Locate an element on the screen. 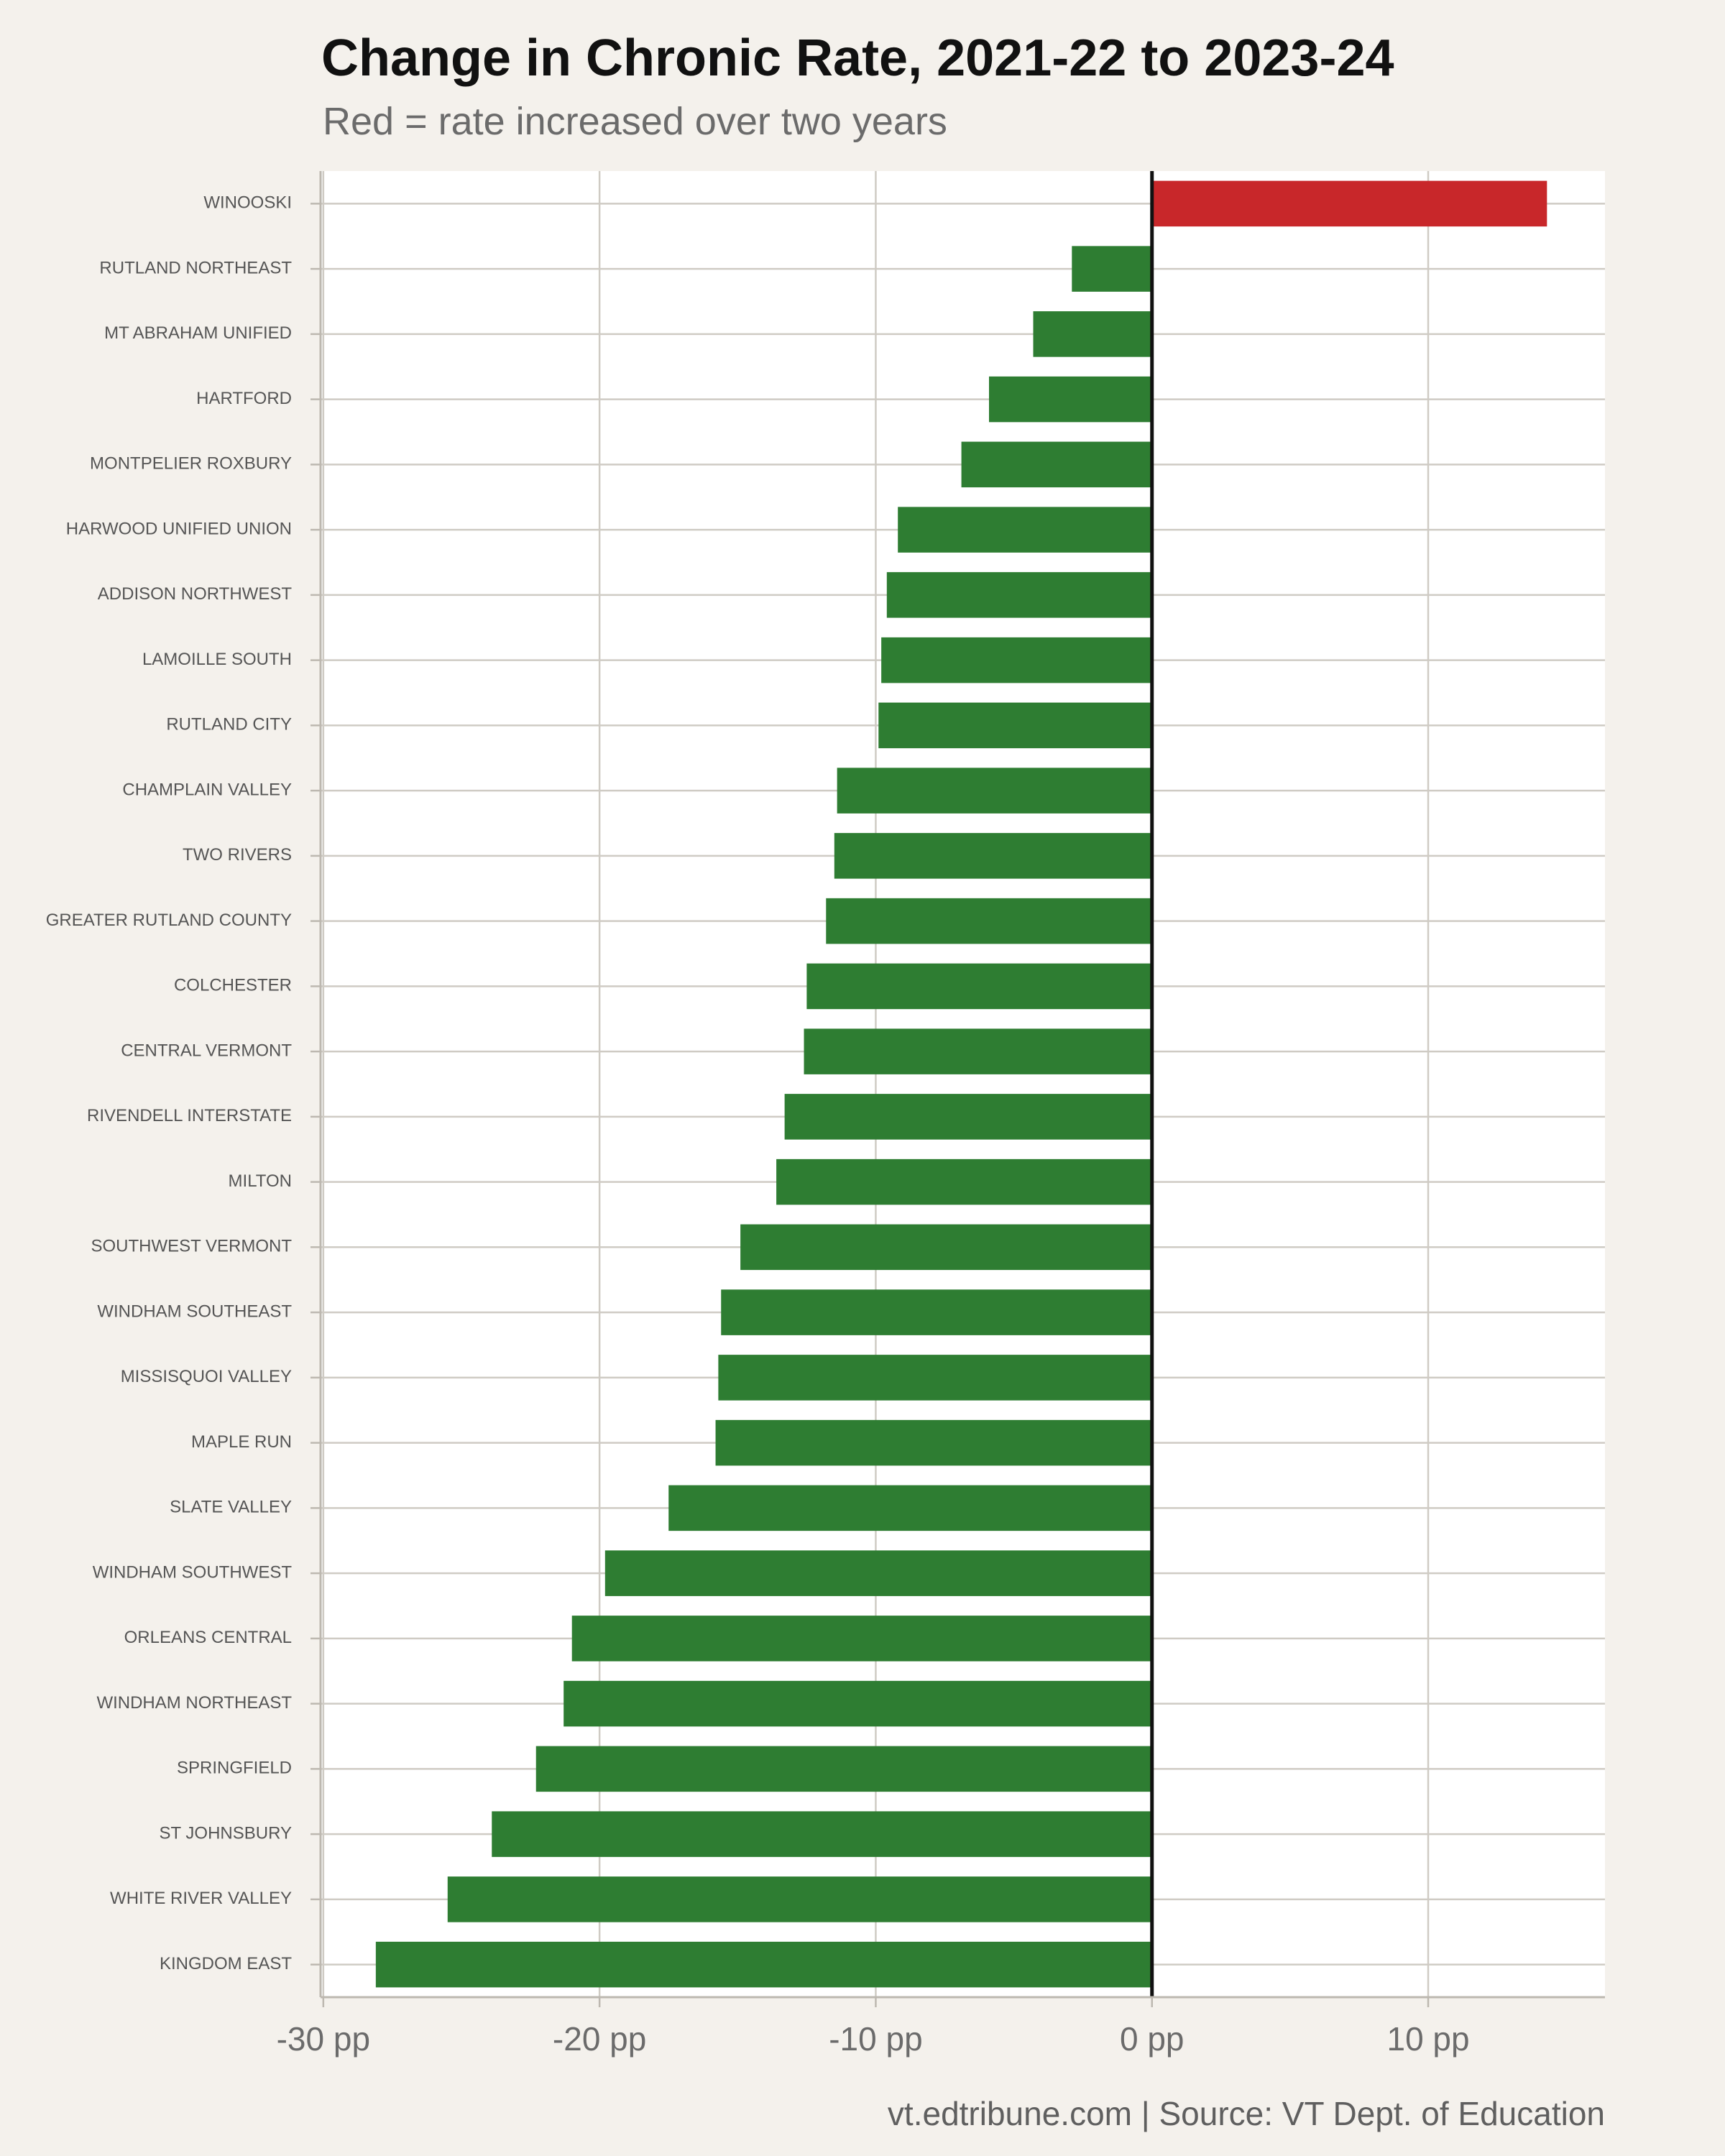  category-label: GREATER RUTLAND COUNTY is located at coordinates (169, 921).